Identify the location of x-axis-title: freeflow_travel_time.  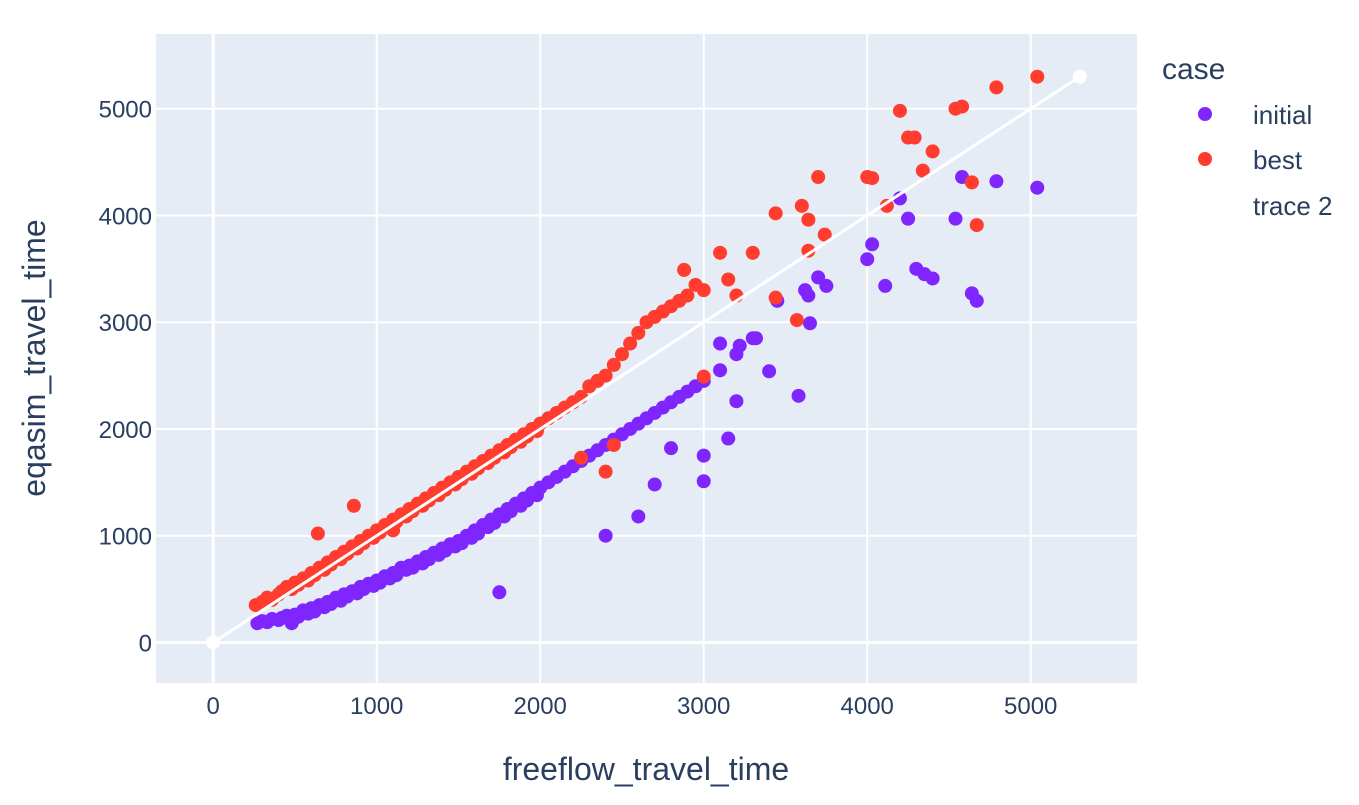
(646, 769).